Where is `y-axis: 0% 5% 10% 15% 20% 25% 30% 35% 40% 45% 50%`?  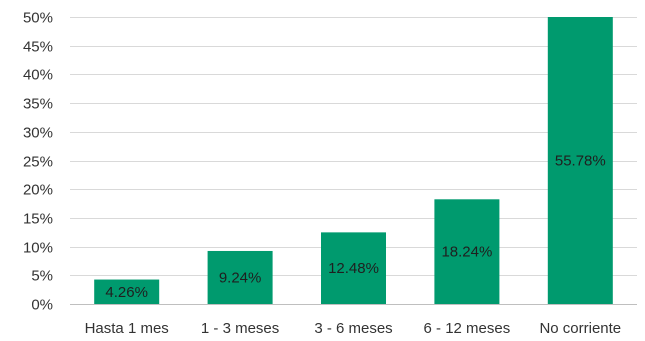
y-axis: 0% 5% 10% 15% 20% 25% 30% 35% 40% 45% 50% is located at coordinates (38, 162).